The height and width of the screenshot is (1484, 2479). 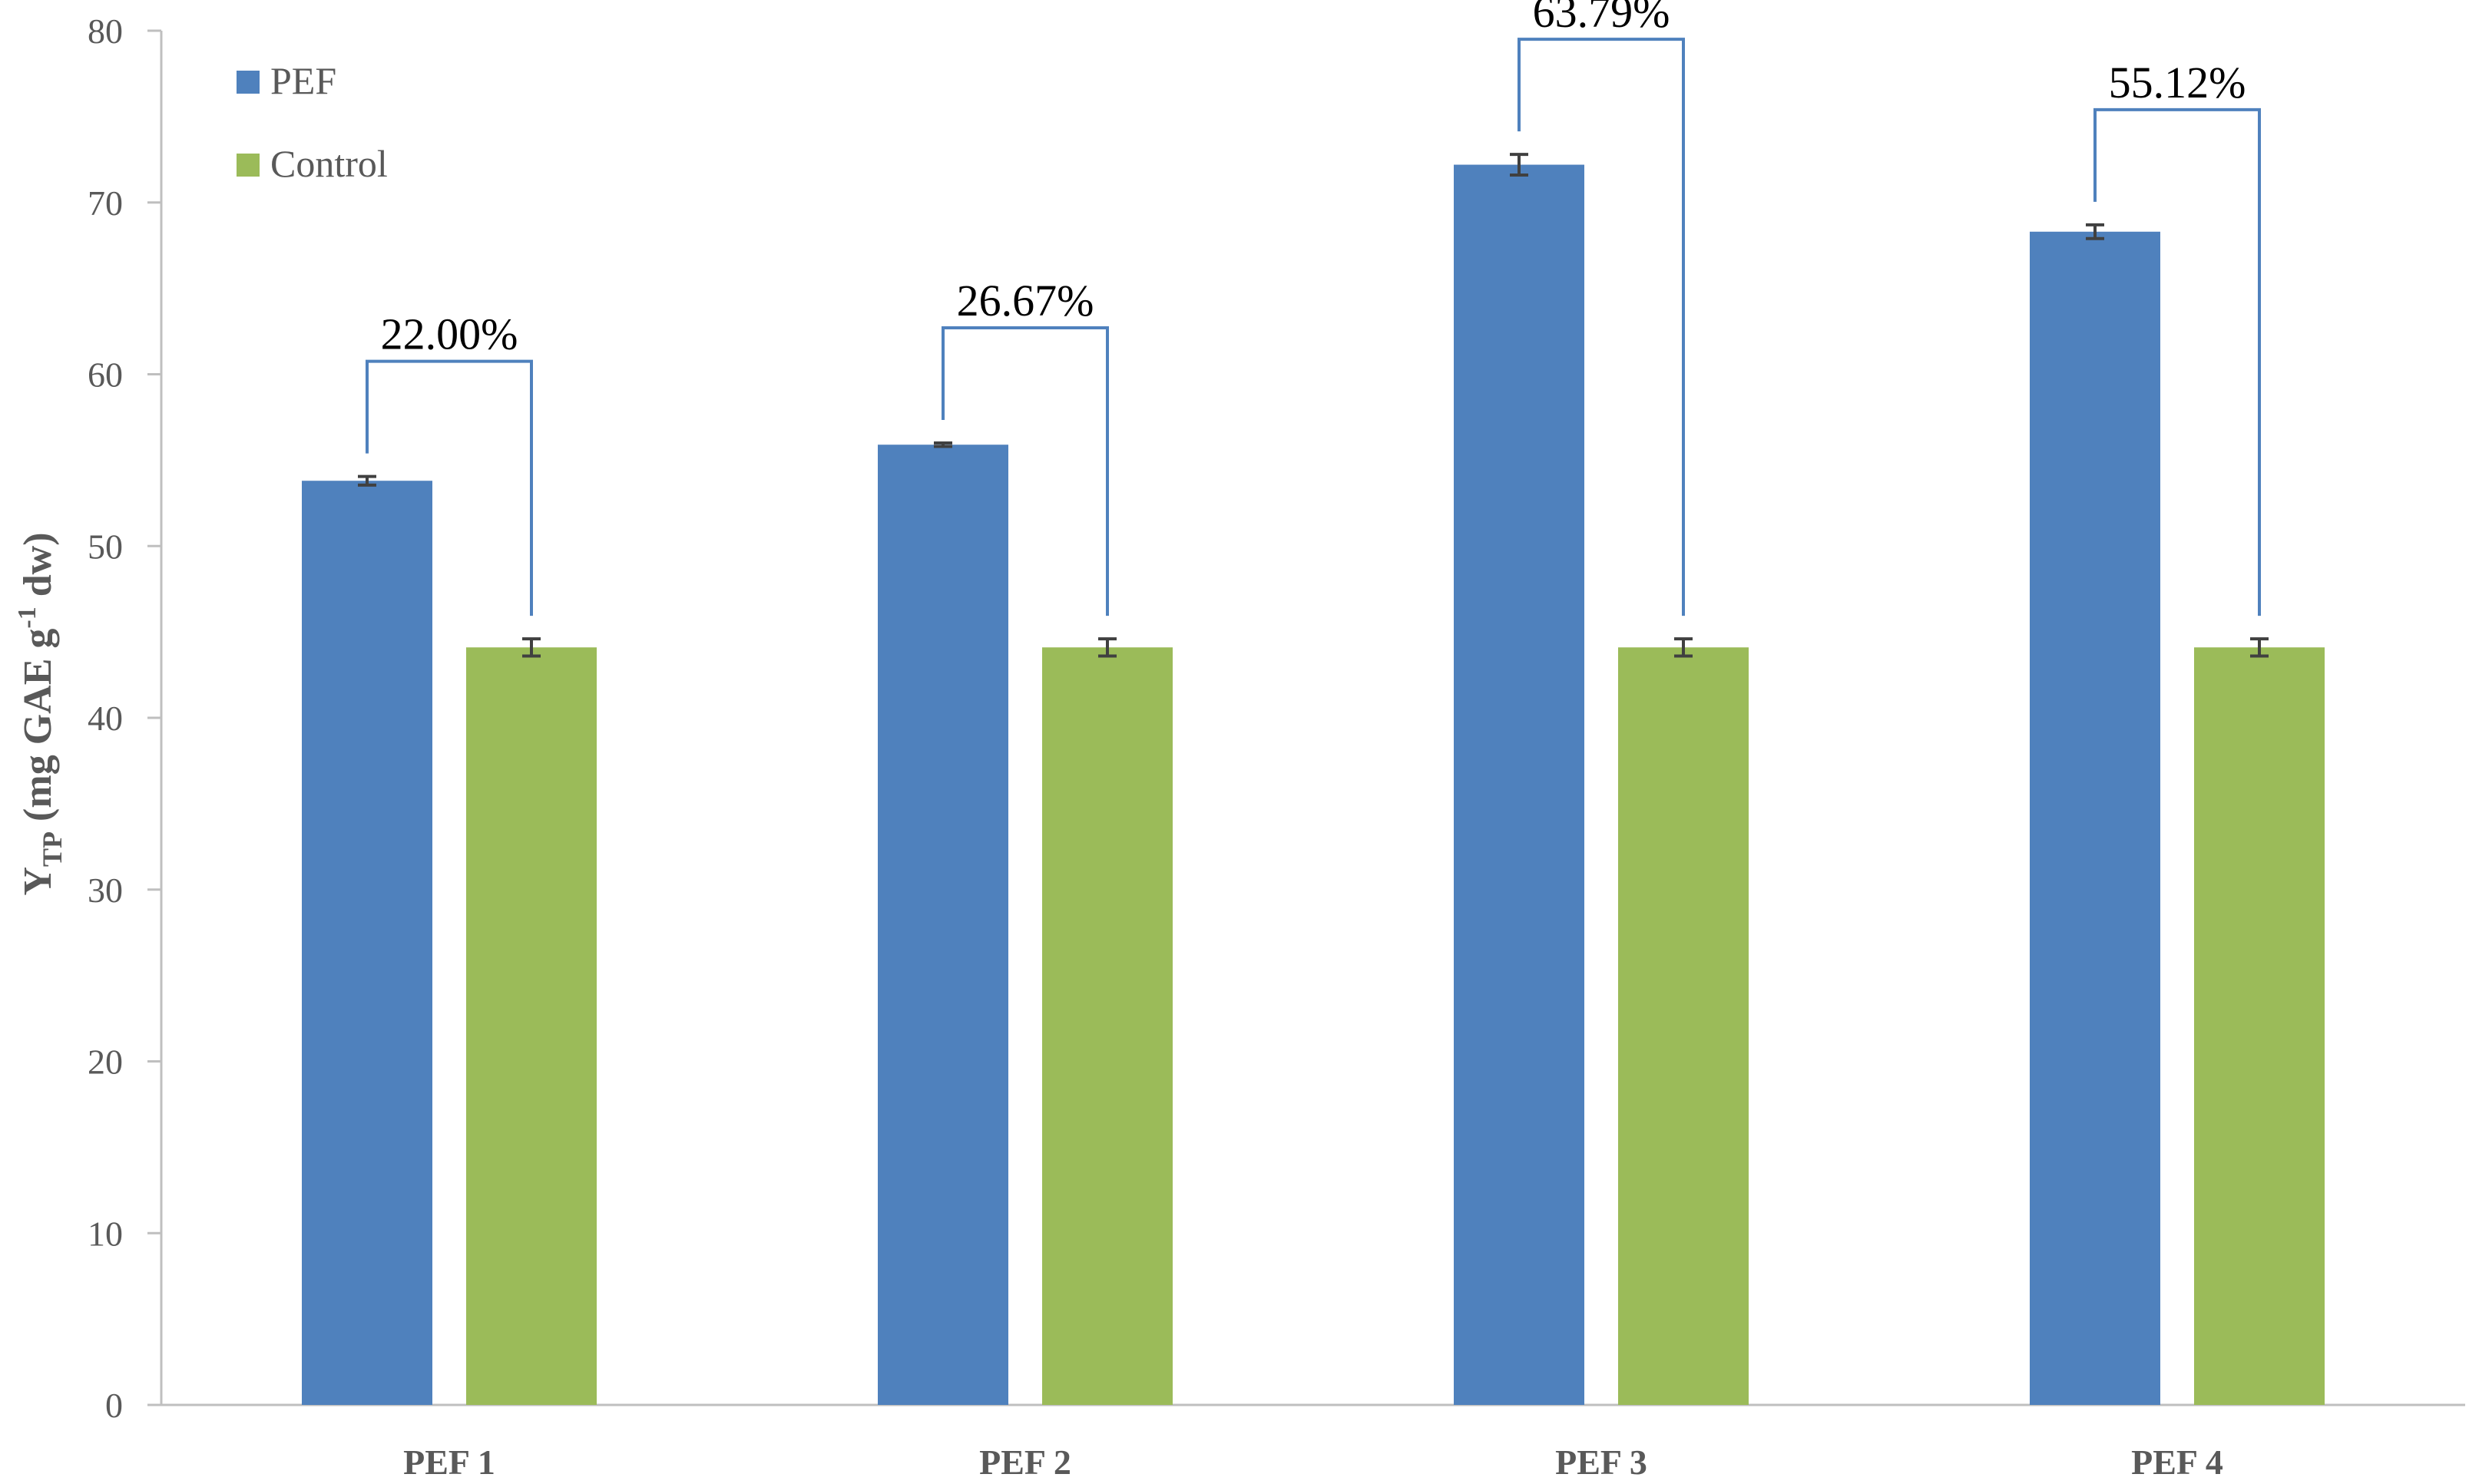 What do you see at coordinates (449, 1462) in the screenshot?
I see `x-tick-label: PEF 1` at bounding box center [449, 1462].